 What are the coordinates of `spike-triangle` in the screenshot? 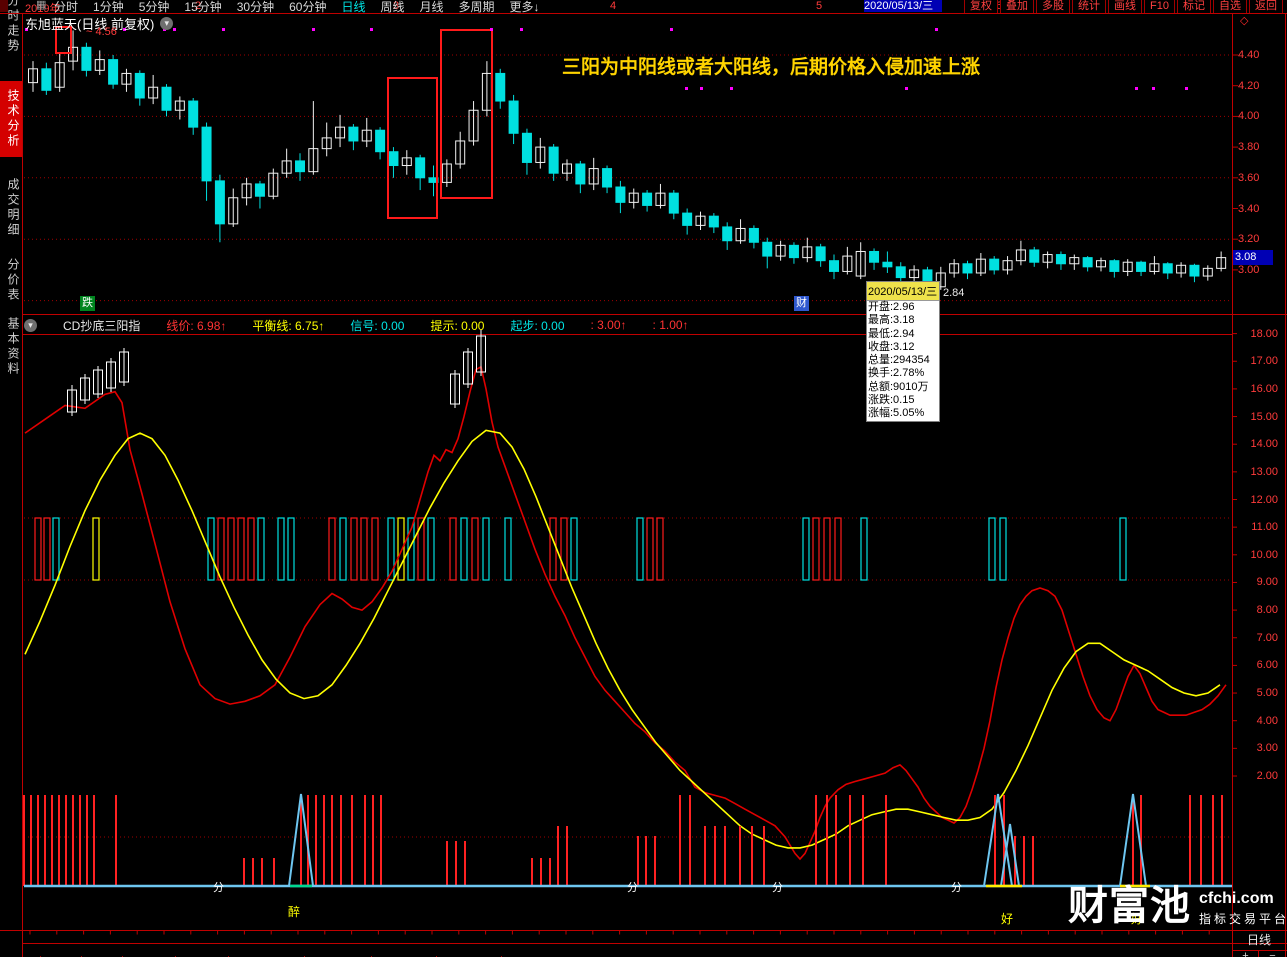 It's located at (1133, 840).